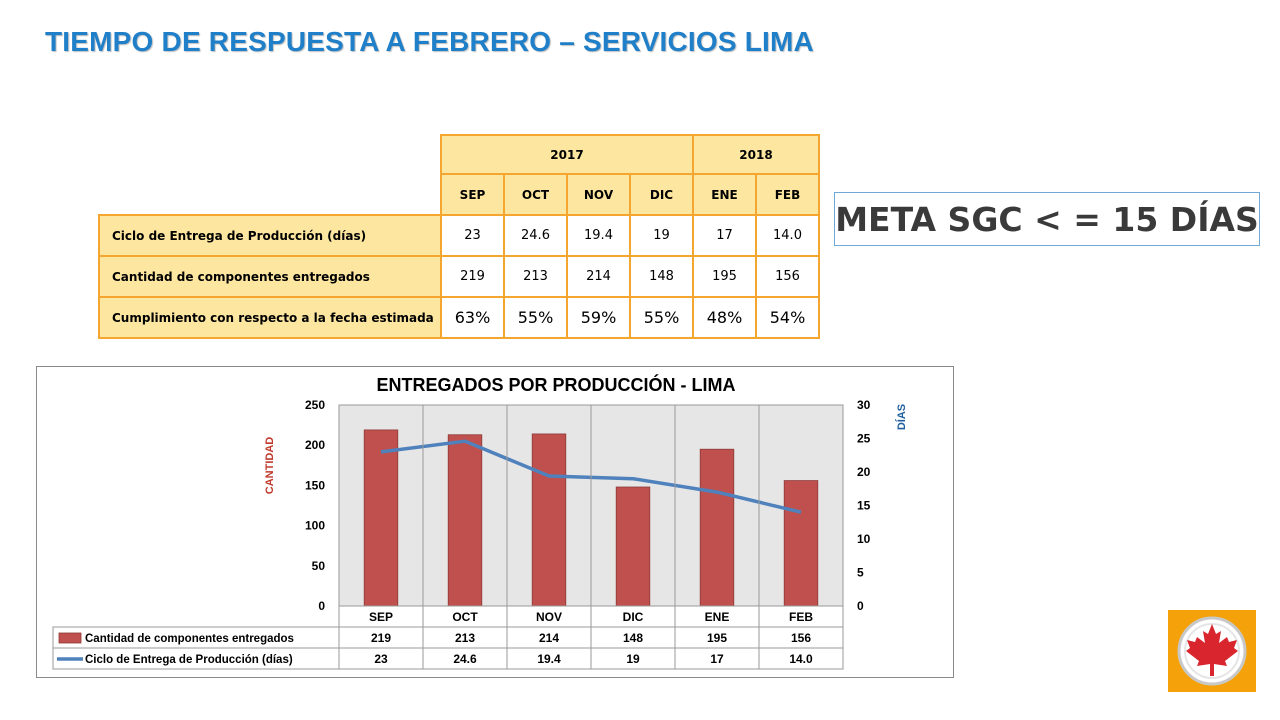 This screenshot has height=720, width=1280. I want to click on y-tick-label: 50, so click(319, 566).